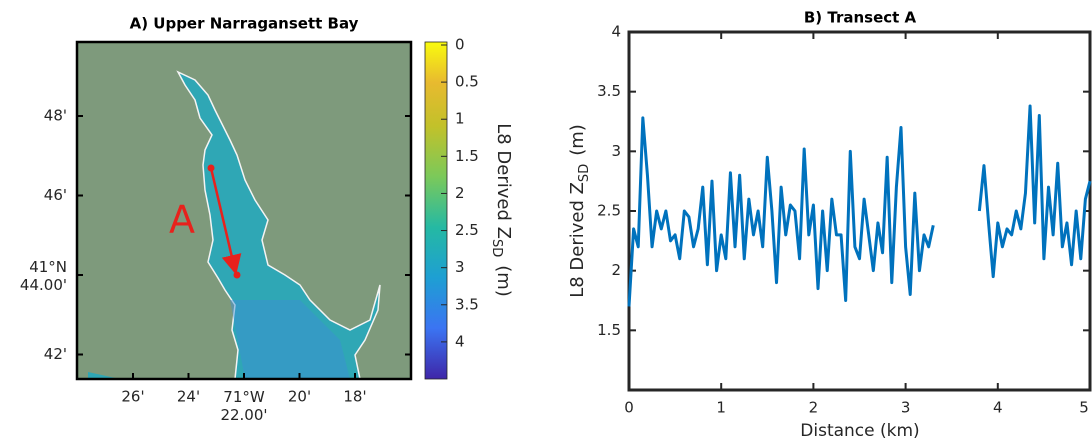 This screenshot has width=1092, height=441. I want to click on y-tick-label: 2, so click(616, 270).